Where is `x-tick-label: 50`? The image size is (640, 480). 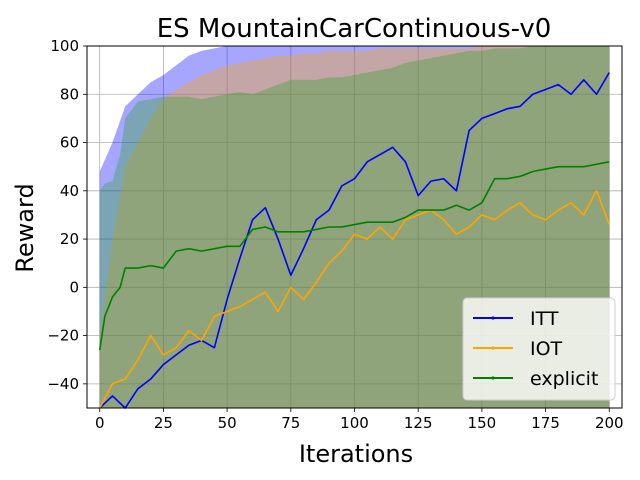
x-tick-label: 50 is located at coordinates (227, 423).